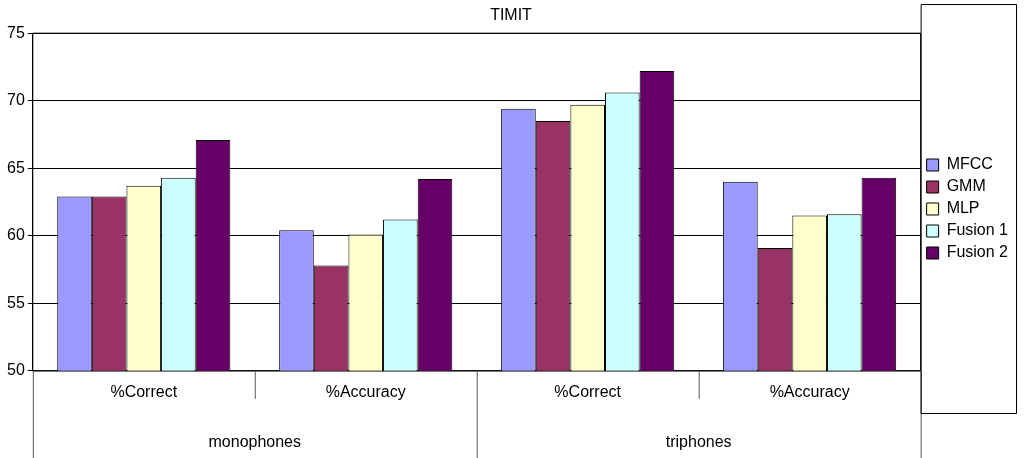 The image size is (1036, 458). I want to click on y-tick-label: 55, so click(16, 302).